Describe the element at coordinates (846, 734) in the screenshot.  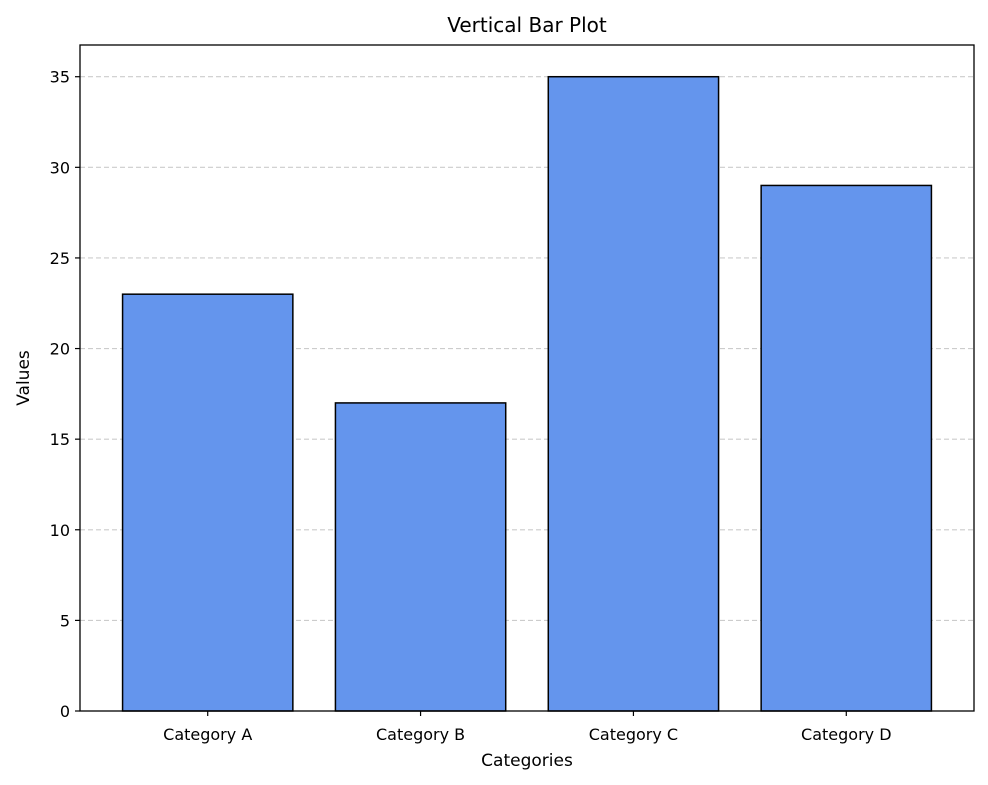
I see `x-tick-label: Category D` at that location.